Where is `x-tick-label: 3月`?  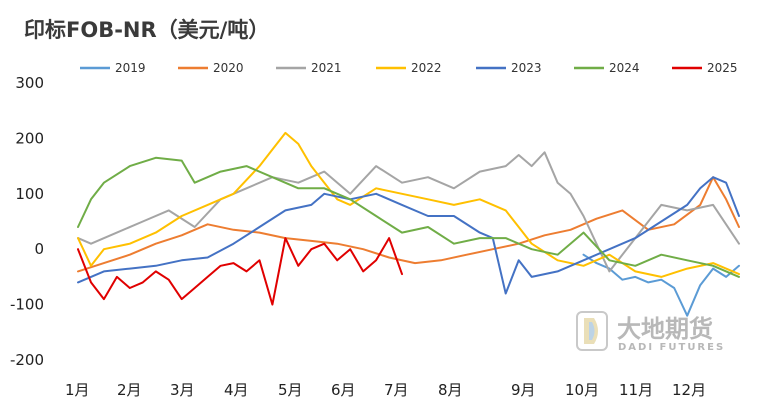 x-tick-label: 3月 is located at coordinates (182, 390).